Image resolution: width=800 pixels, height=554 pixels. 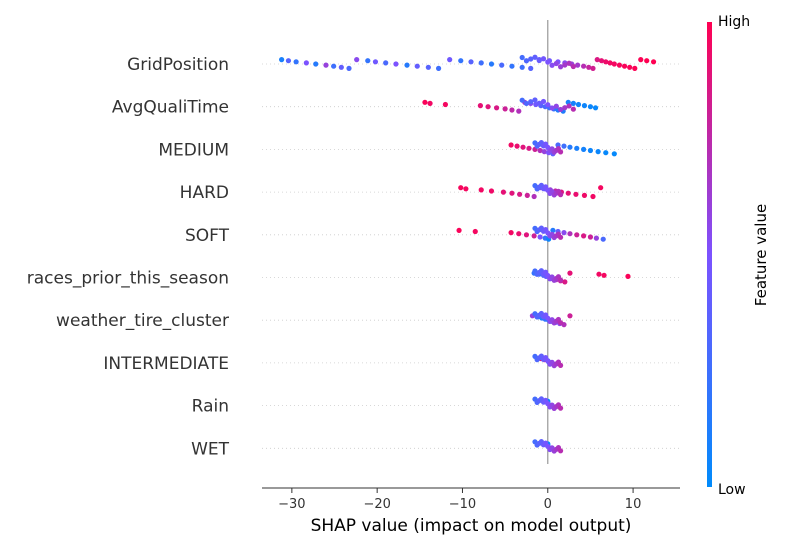 I want to click on feature-label: Rain, so click(x=210, y=407).